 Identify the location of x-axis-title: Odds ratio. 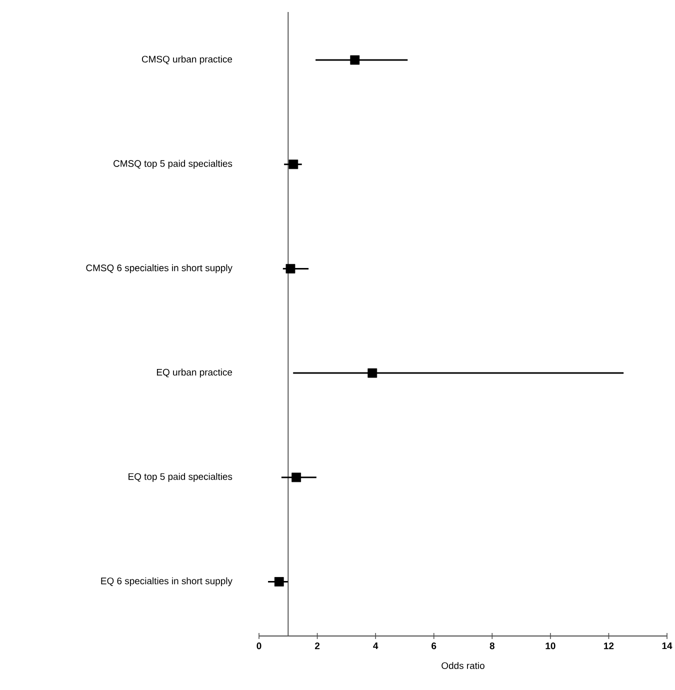
(463, 666).